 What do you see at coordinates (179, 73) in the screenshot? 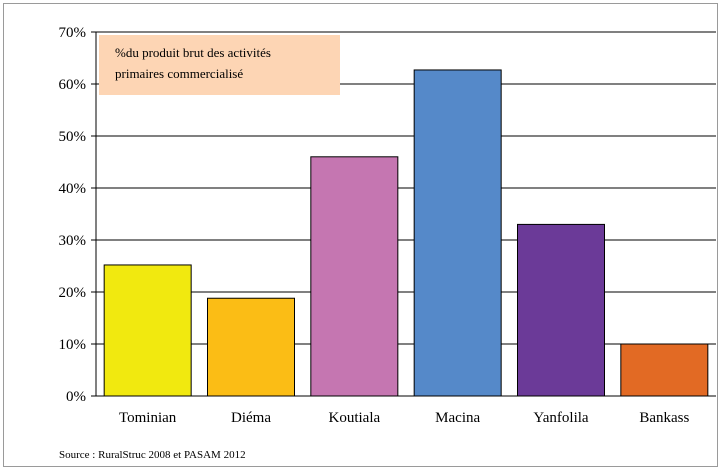
I see `annotation-line-2: primaires commercialisé` at bounding box center [179, 73].